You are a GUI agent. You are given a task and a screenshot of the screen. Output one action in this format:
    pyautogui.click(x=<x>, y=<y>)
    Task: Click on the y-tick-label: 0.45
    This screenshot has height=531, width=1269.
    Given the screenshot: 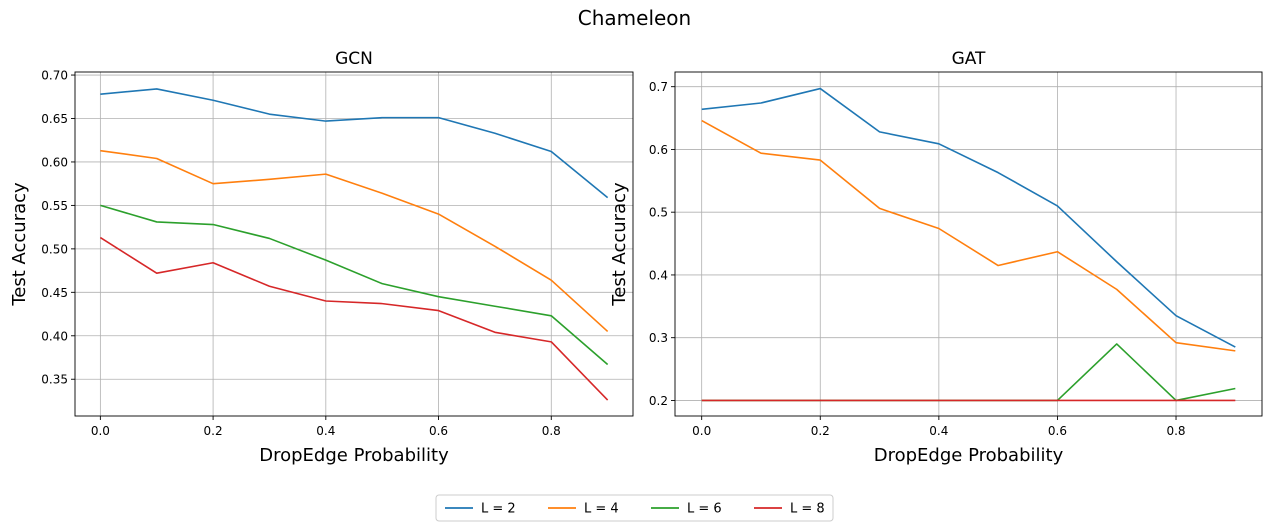 What is the action you would take?
    pyautogui.click(x=54, y=293)
    